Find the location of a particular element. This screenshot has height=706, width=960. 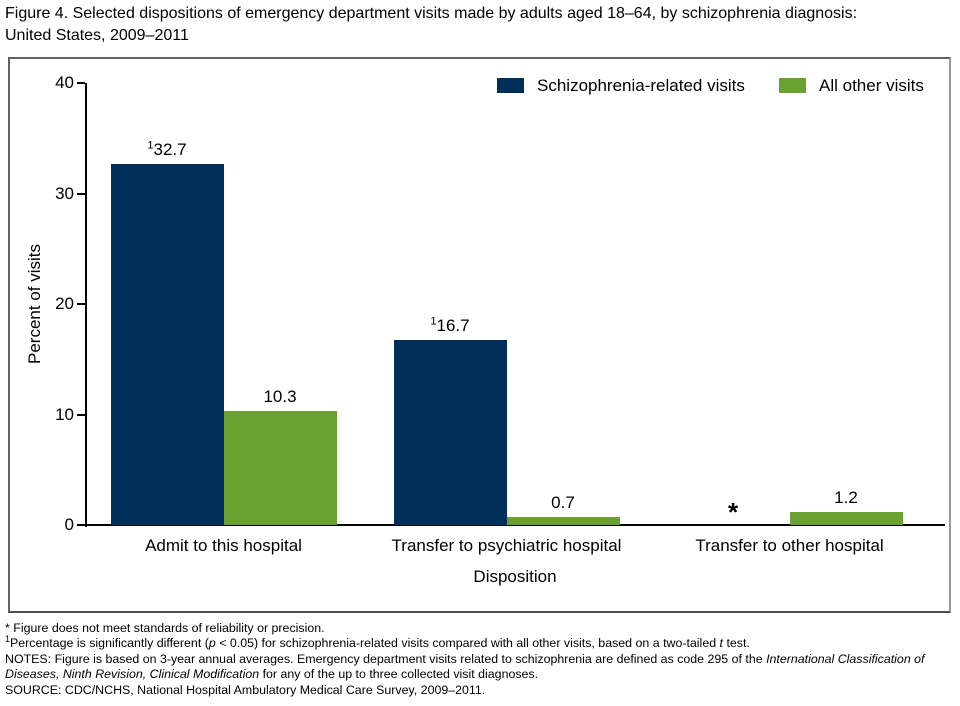

legend-label: All other visits is located at coordinates (871, 85).